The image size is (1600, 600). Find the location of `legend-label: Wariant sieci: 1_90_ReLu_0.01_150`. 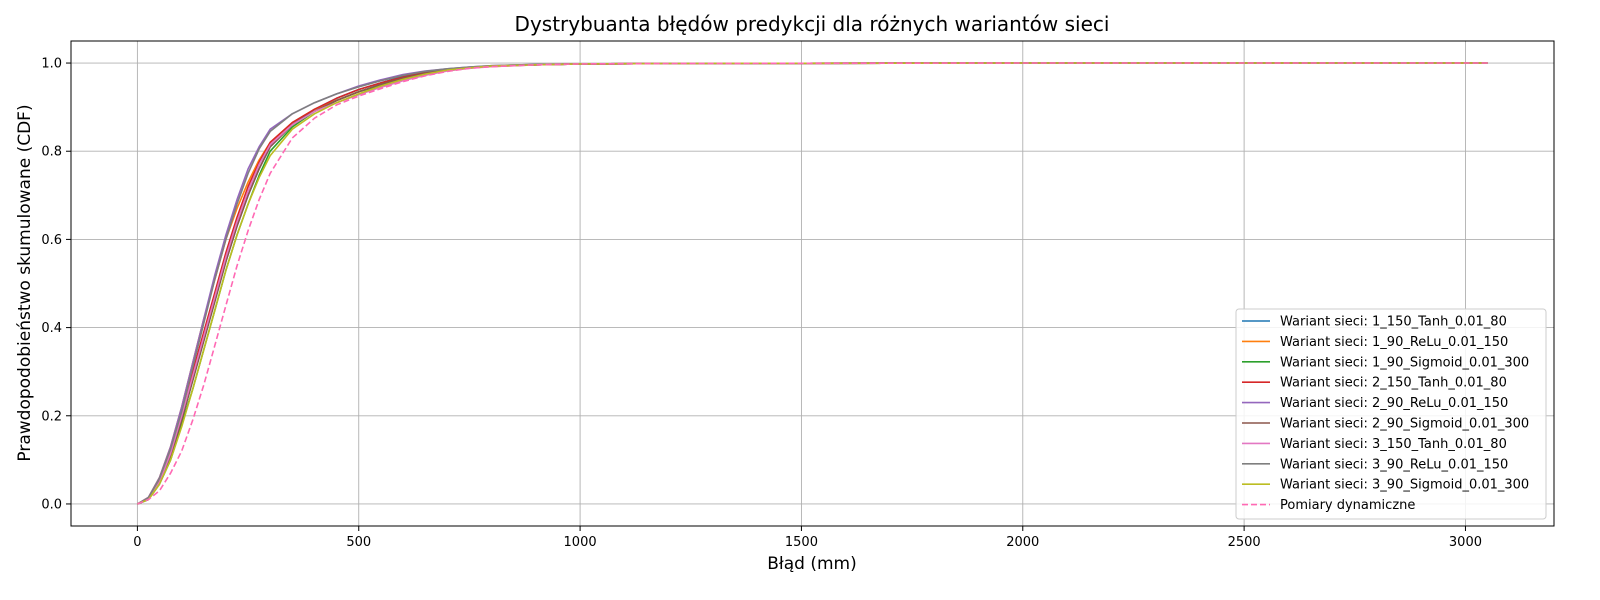

legend-label: Wariant sieci: 1_90_ReLu_0.01_150 is located at coordinates (1394, 342).